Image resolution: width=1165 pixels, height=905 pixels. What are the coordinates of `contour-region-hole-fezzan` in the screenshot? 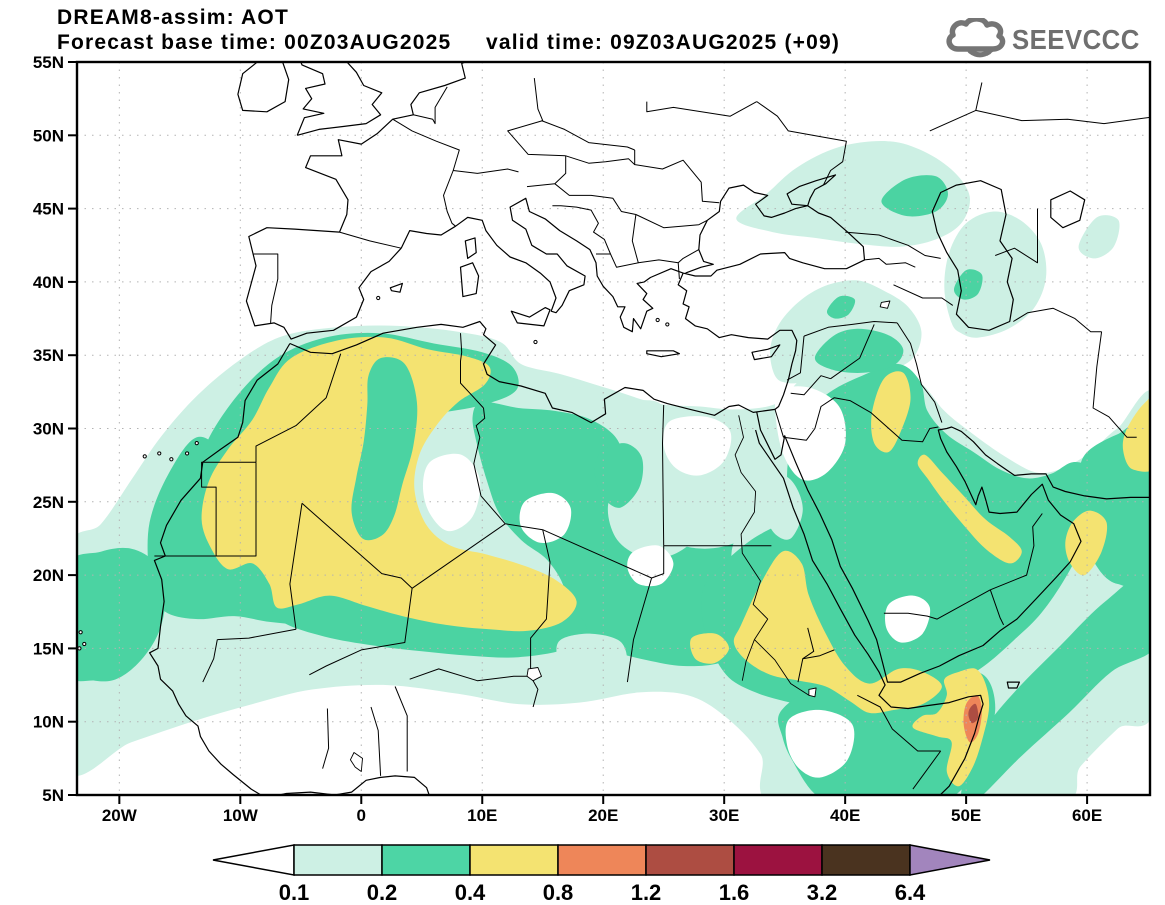 It's located at (545, 518).